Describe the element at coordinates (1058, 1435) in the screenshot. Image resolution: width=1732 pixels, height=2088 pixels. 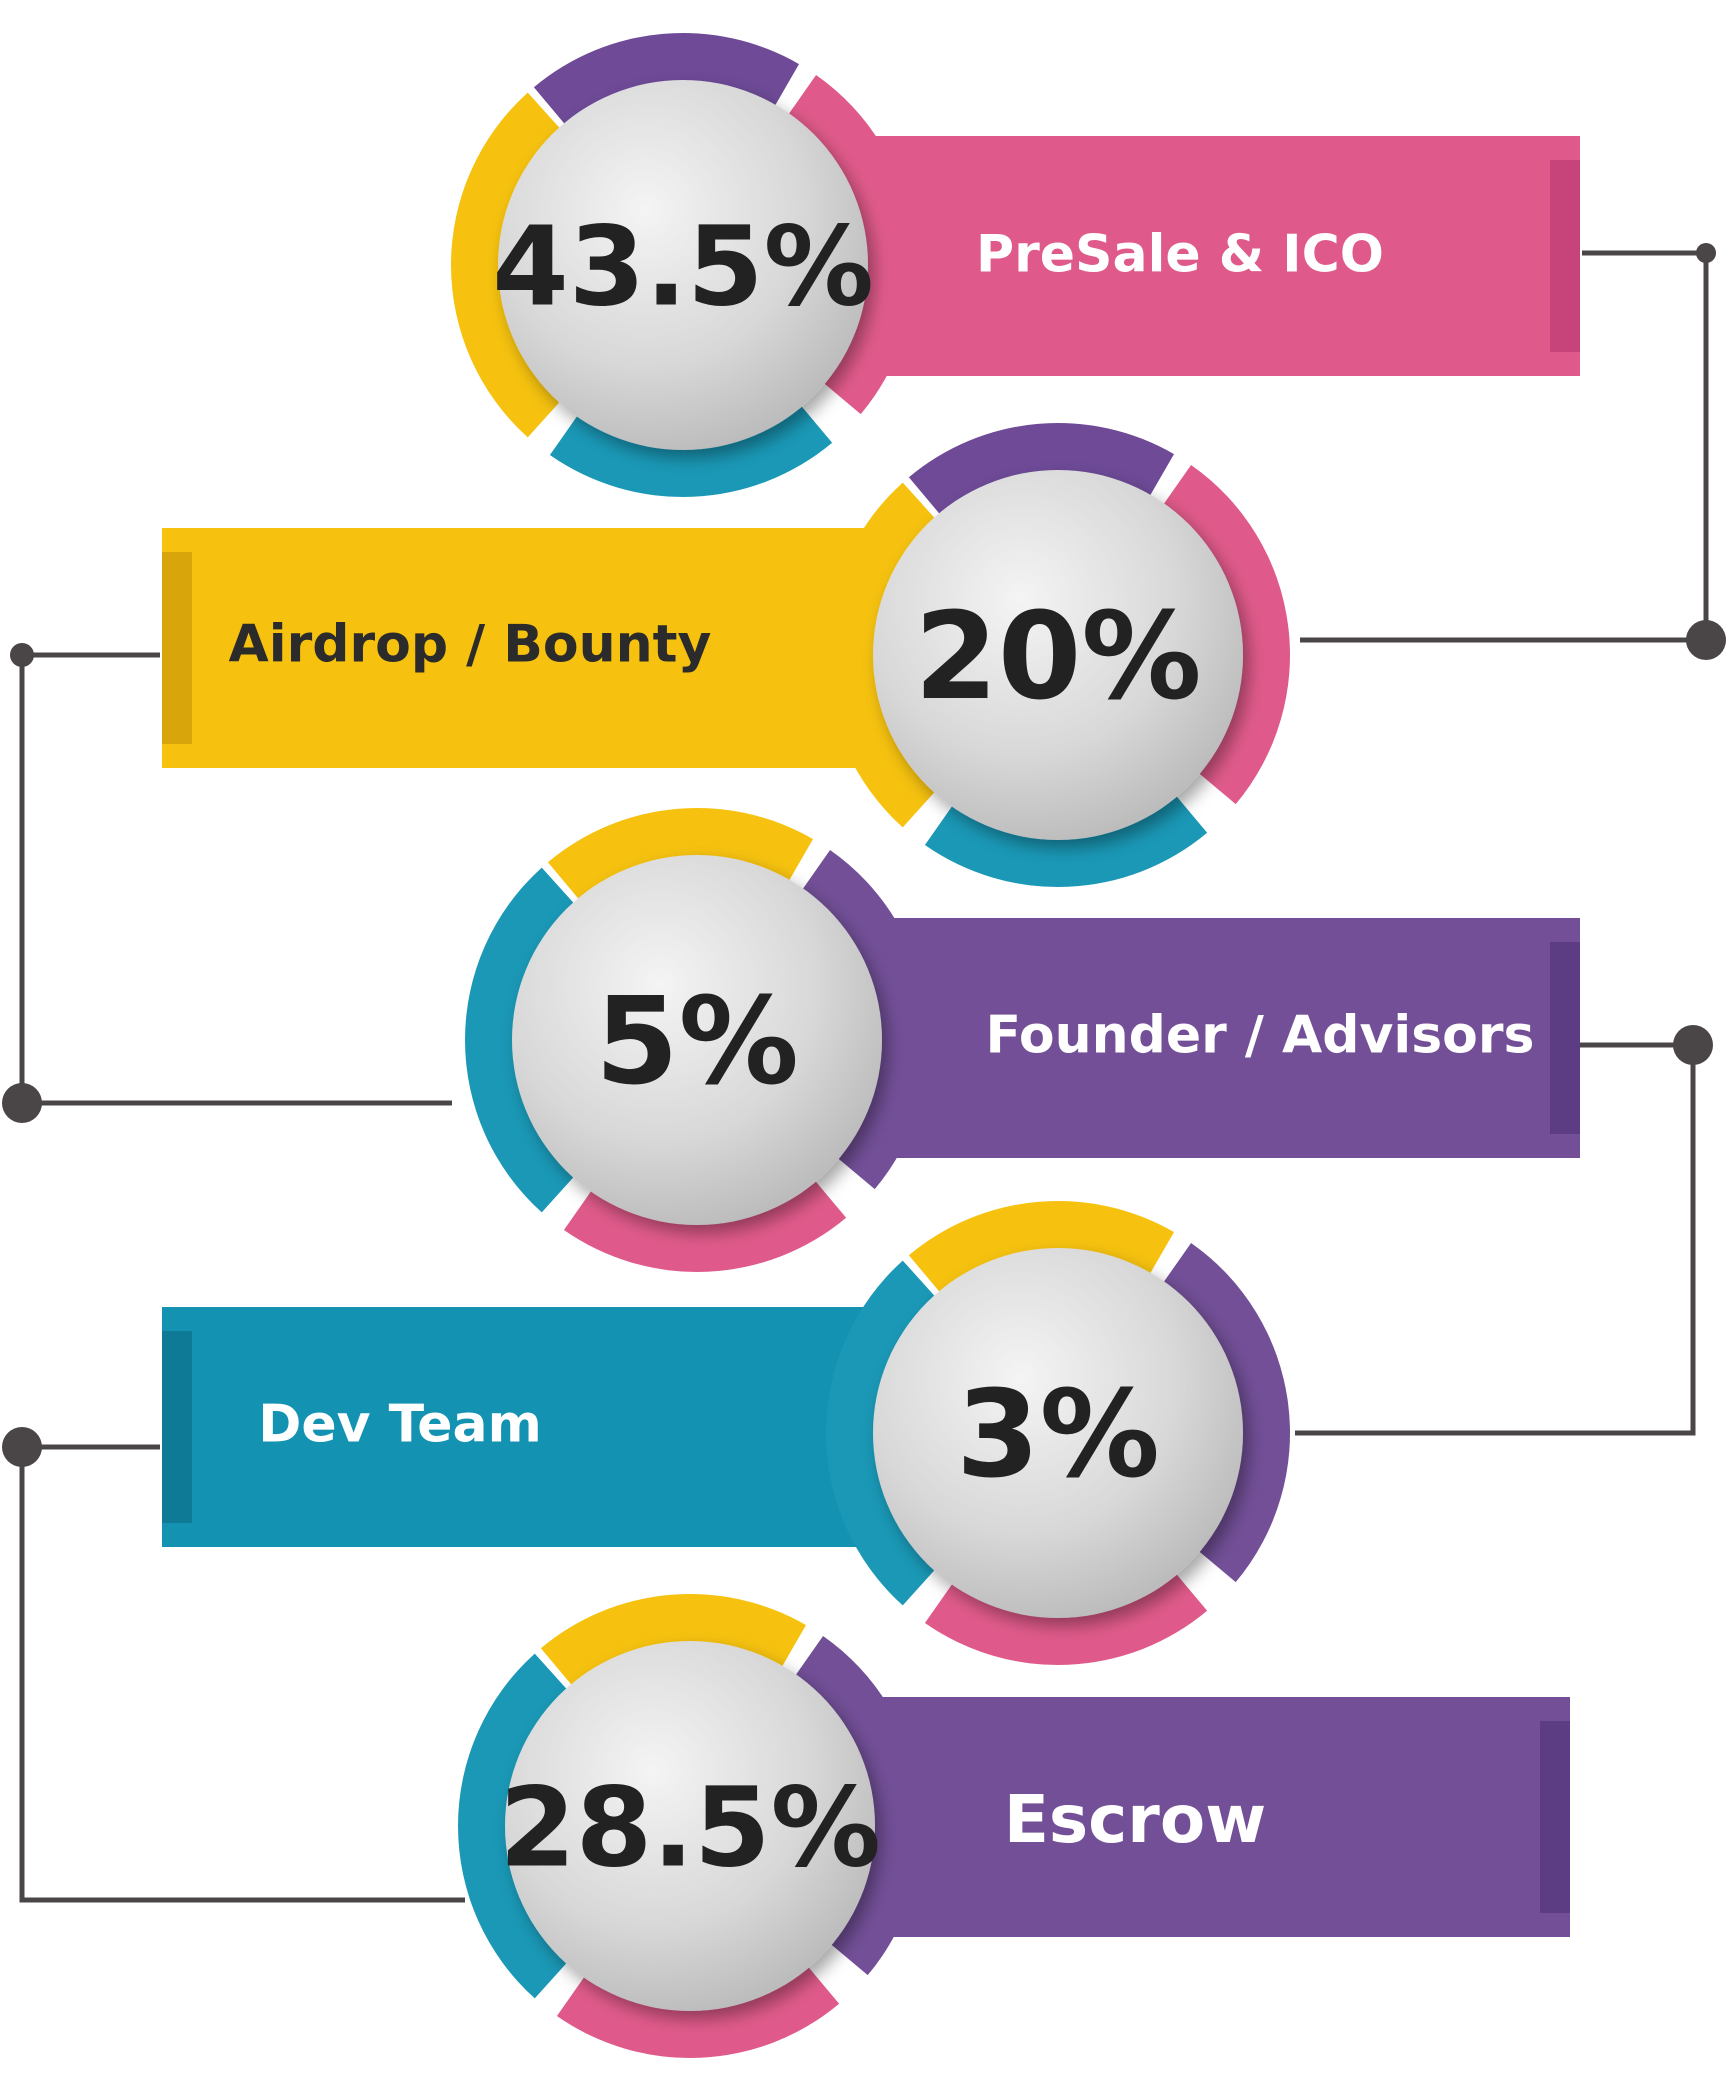
I see `percentage-value: 3%` at that location.